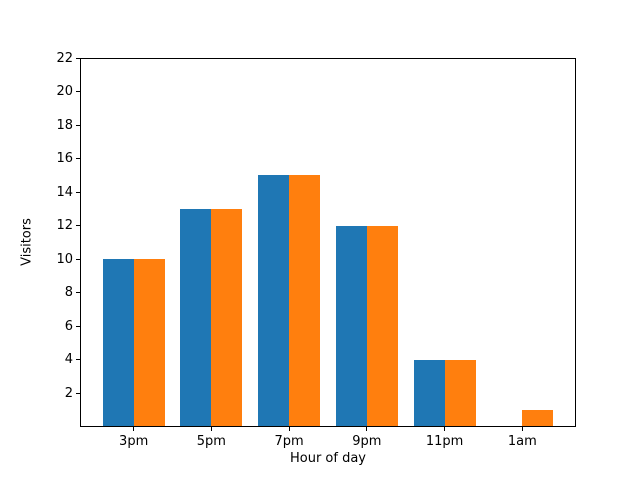 Image resolution: width=640 pixels, height=480 pixels. What do you see at coordinates (429, 393) in the screenshot?
I see `bar-blue-11pm` at bounding box center [429, 393].